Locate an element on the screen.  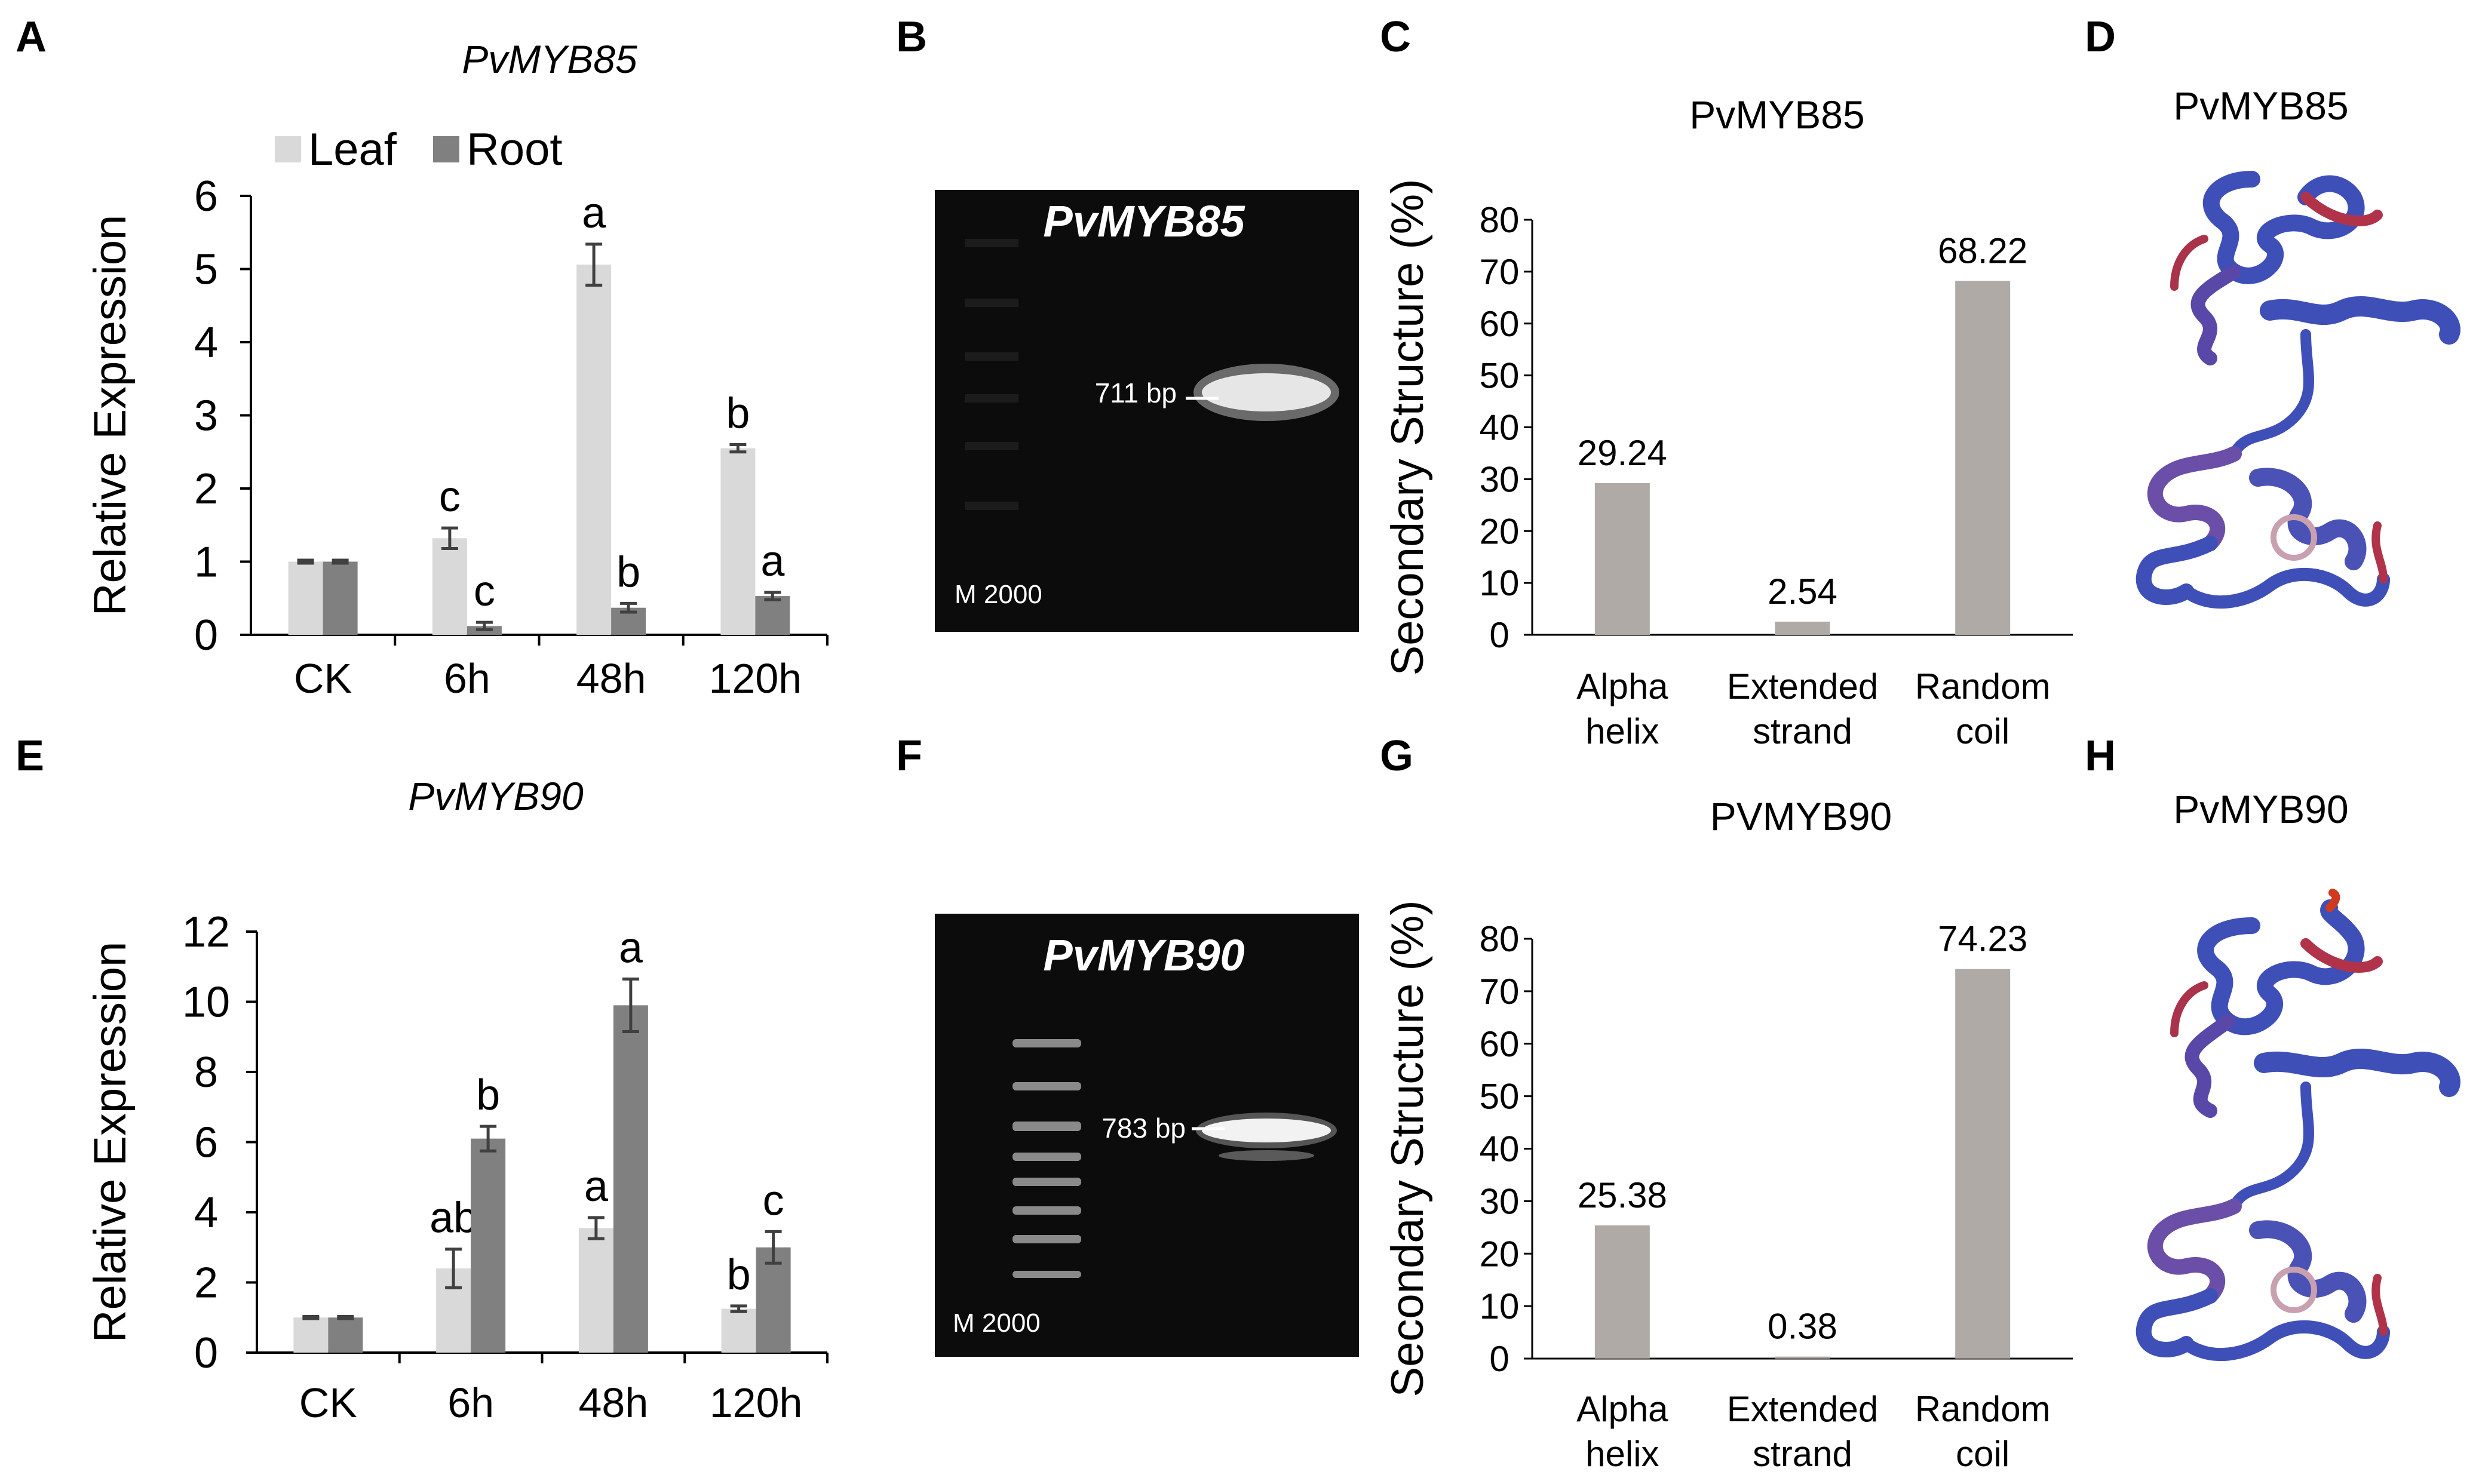
data-label: 29.24 is located at coordinates (1622, 453).